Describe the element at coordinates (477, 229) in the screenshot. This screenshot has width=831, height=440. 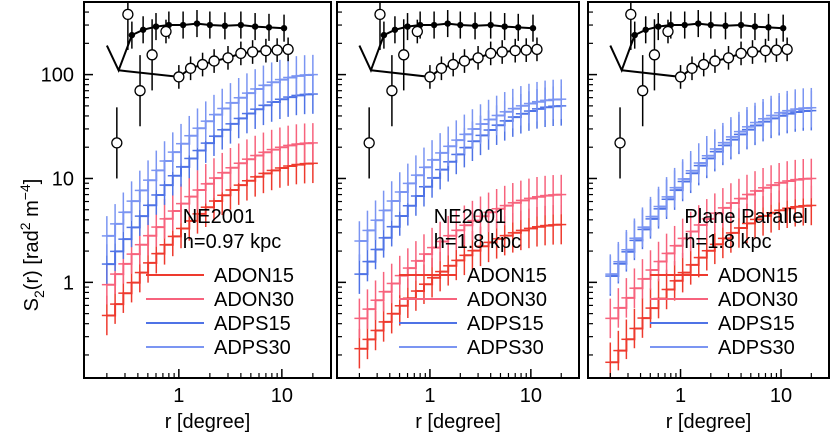
I see `panel-annotation: NE2001 h=1.8 kpc` at that location.